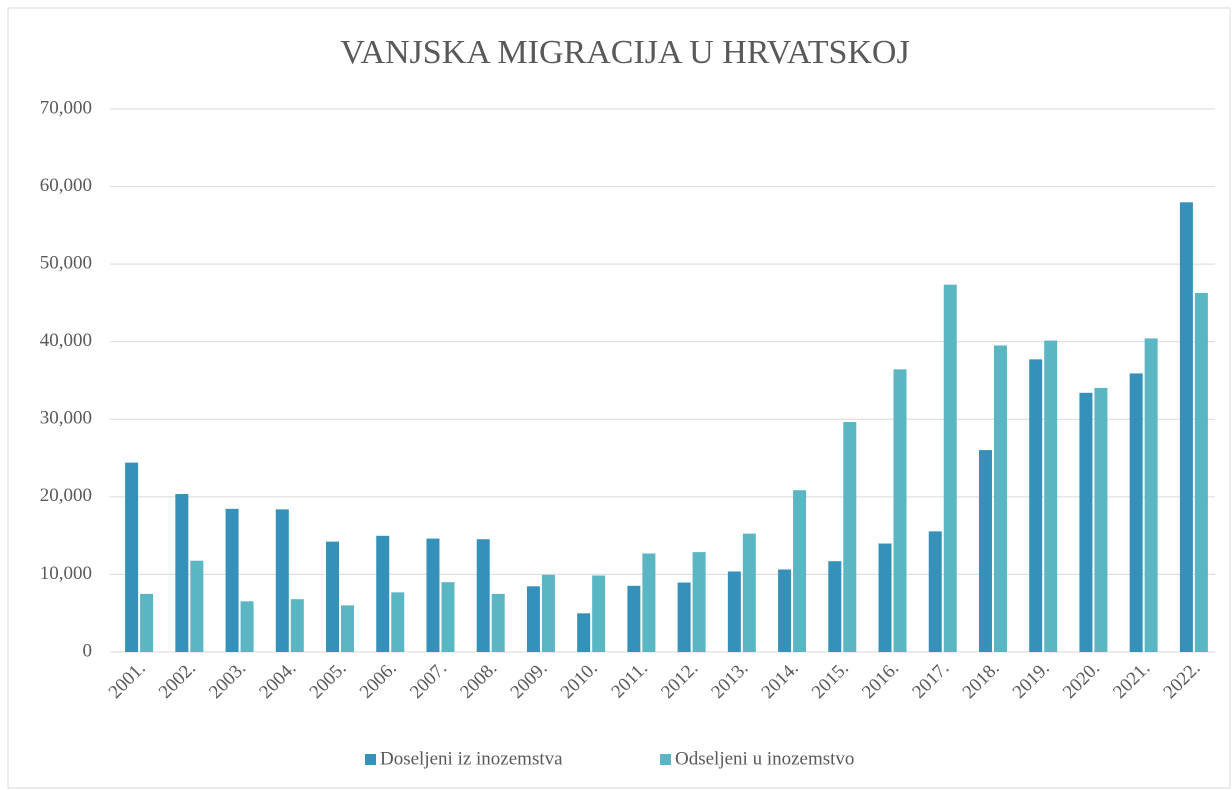  What do you see at coordinates (624, 52) in the screenshot?
I see `chart-title: VANJSKA MIGRACIJA U HRVATSKOJ` at bounding box center [624, 52].